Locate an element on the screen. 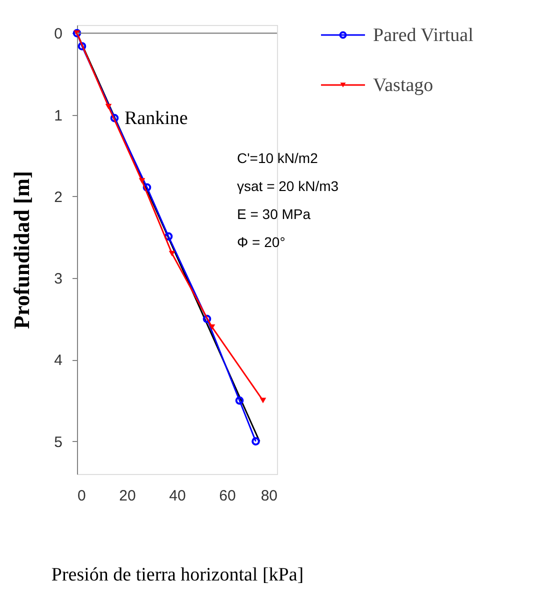 This screenshot has width=536, height=590. annotation: γsat = 20 kN/m3 is located at coordinates (288, 186).